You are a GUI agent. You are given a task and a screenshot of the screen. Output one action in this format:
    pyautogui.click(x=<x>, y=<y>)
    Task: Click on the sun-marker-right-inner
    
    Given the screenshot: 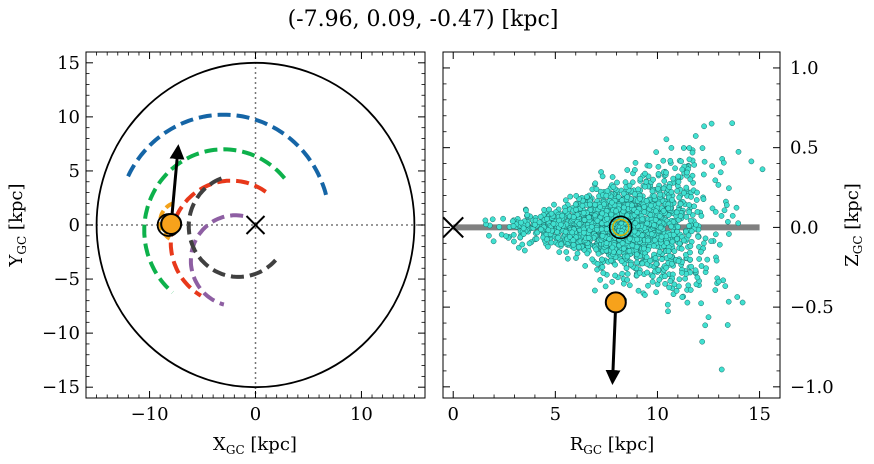 What is the action you would take?
    pyautogui.click(x=620, y=227)
    